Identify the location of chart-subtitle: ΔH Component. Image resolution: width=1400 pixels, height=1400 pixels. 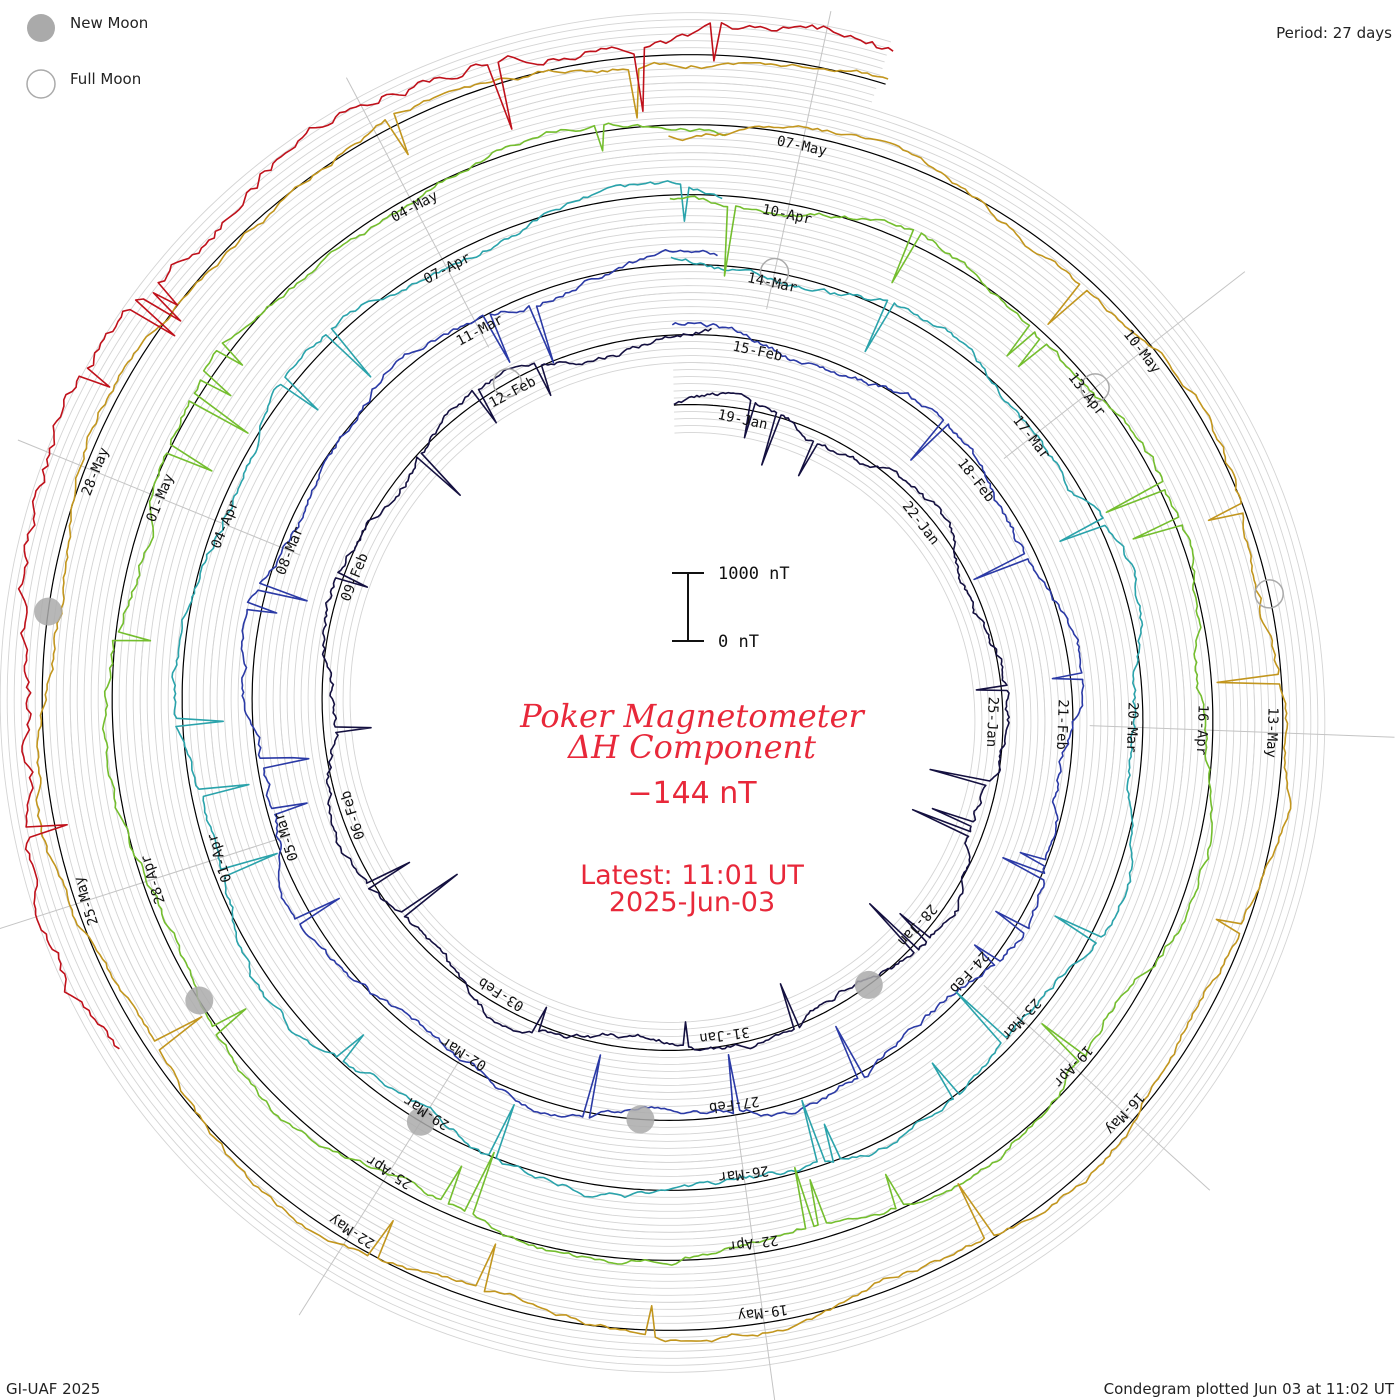
(691, 747).